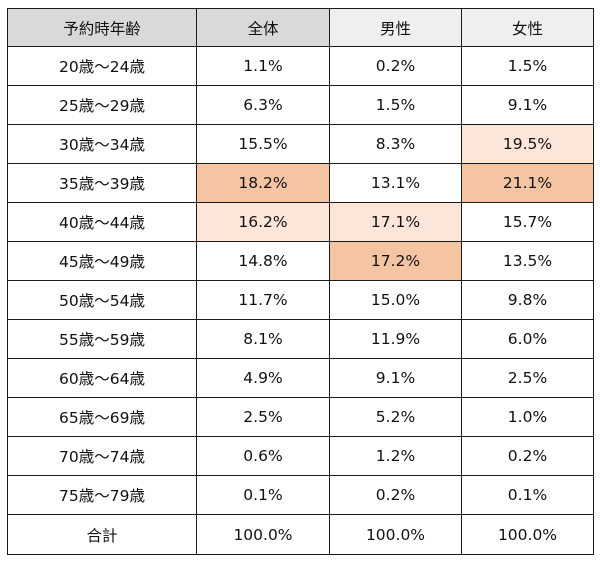 This screenshot has width=600, height=567. I want to click on all-cell: 2.5%, so click(263, 417).